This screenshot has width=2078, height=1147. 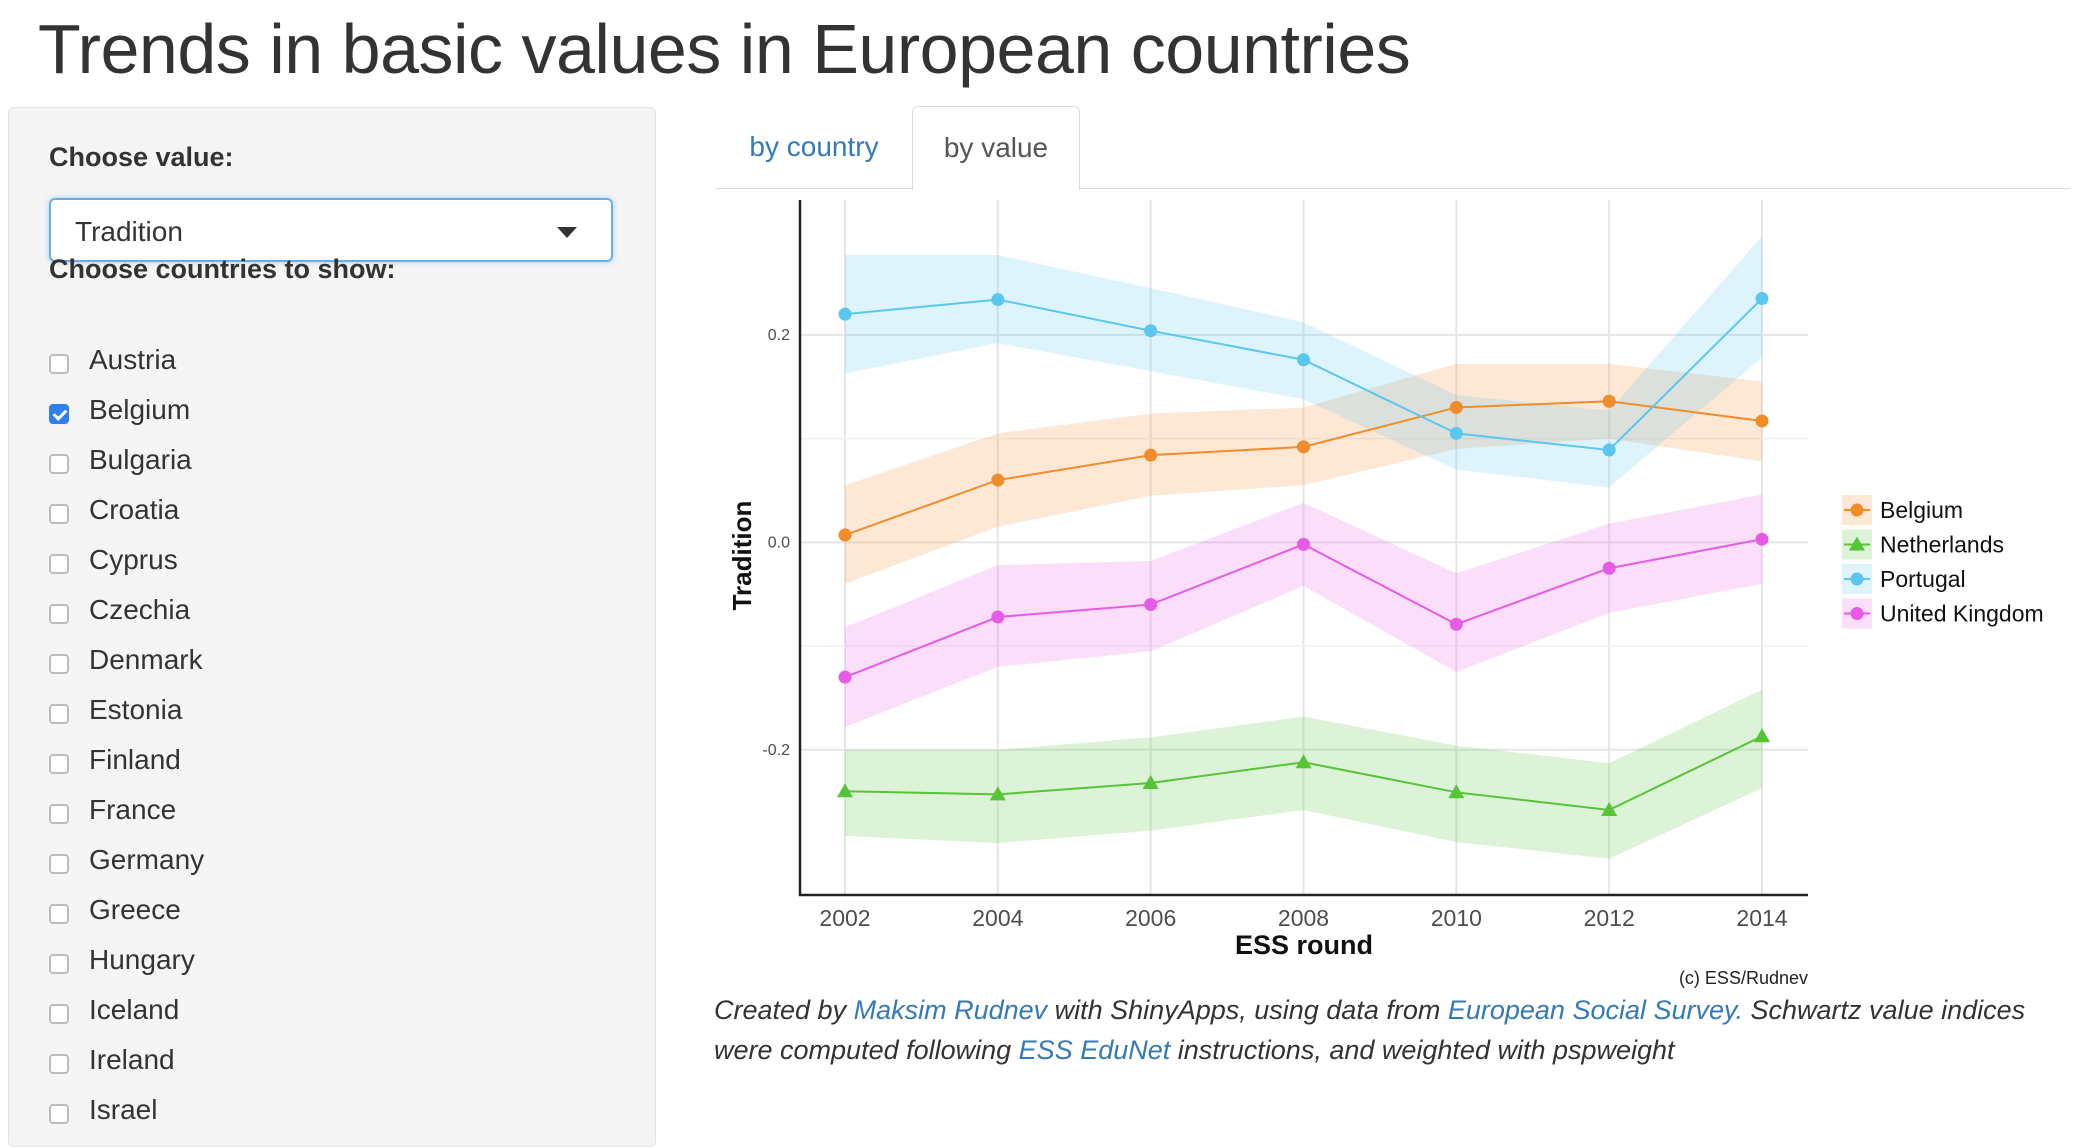 I want to click on legend-label: Netherlands, so click(x=1942, y=545).